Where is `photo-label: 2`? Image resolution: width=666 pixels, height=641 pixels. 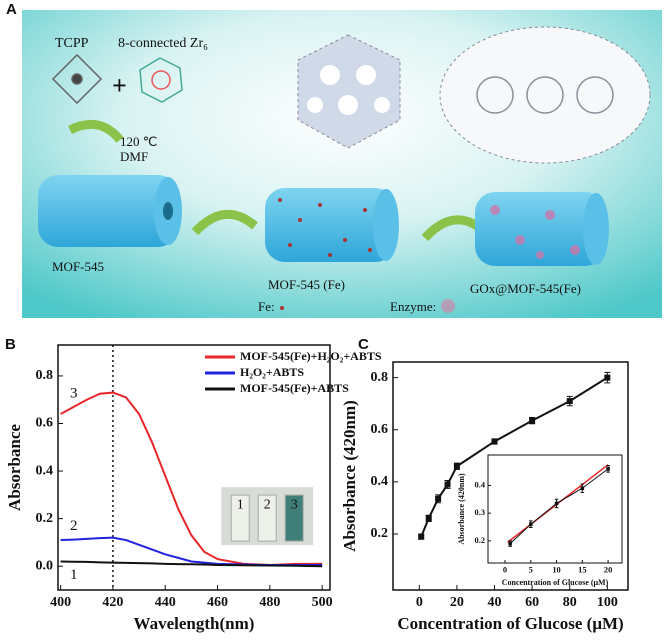
photo-label: 2 is located at coordinates (267, 504).